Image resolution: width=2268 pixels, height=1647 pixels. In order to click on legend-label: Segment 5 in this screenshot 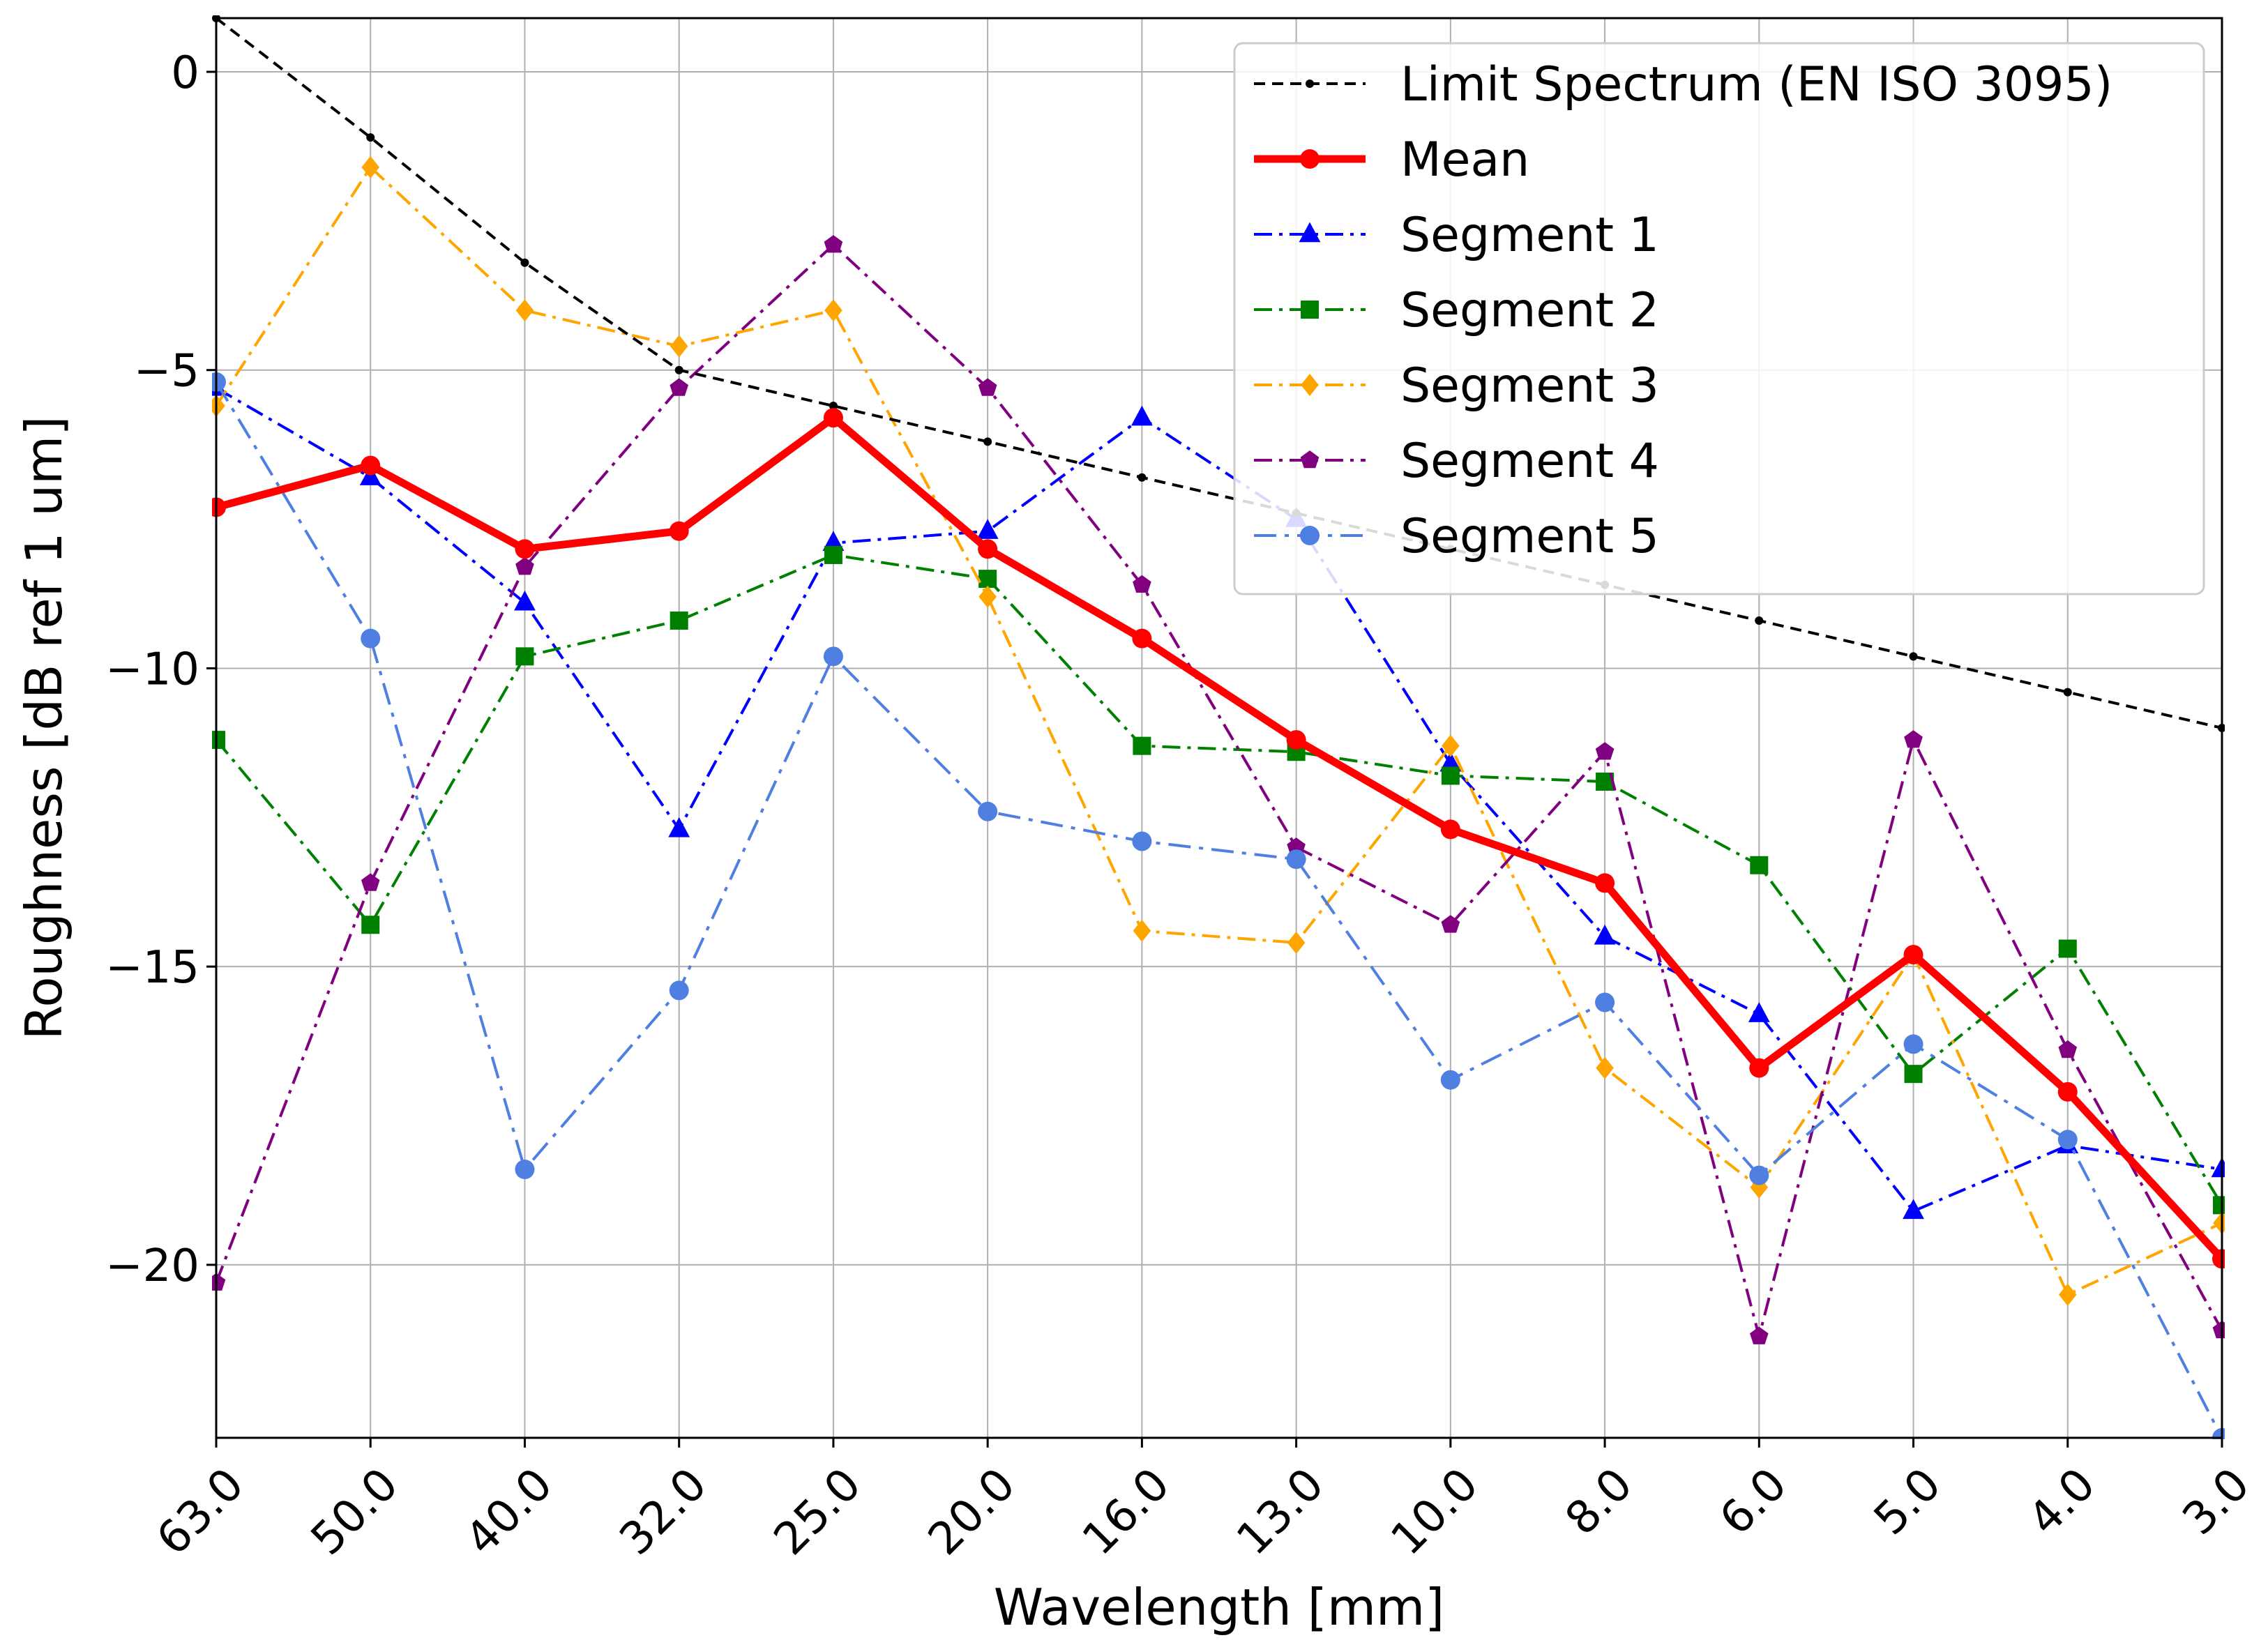, I will do `click(1529, 536)`.